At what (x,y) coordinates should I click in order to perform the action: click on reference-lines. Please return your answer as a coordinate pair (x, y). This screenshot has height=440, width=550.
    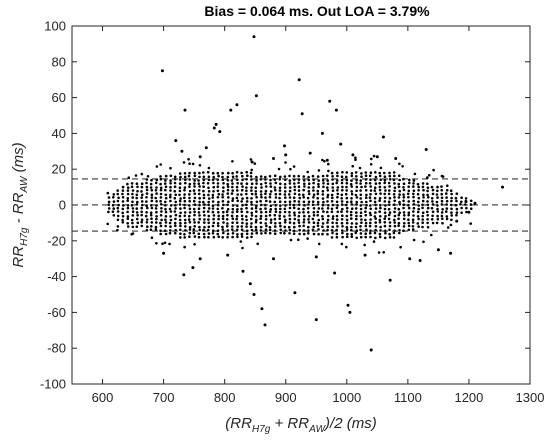
    Looking at the image, I should click on (301, 205).